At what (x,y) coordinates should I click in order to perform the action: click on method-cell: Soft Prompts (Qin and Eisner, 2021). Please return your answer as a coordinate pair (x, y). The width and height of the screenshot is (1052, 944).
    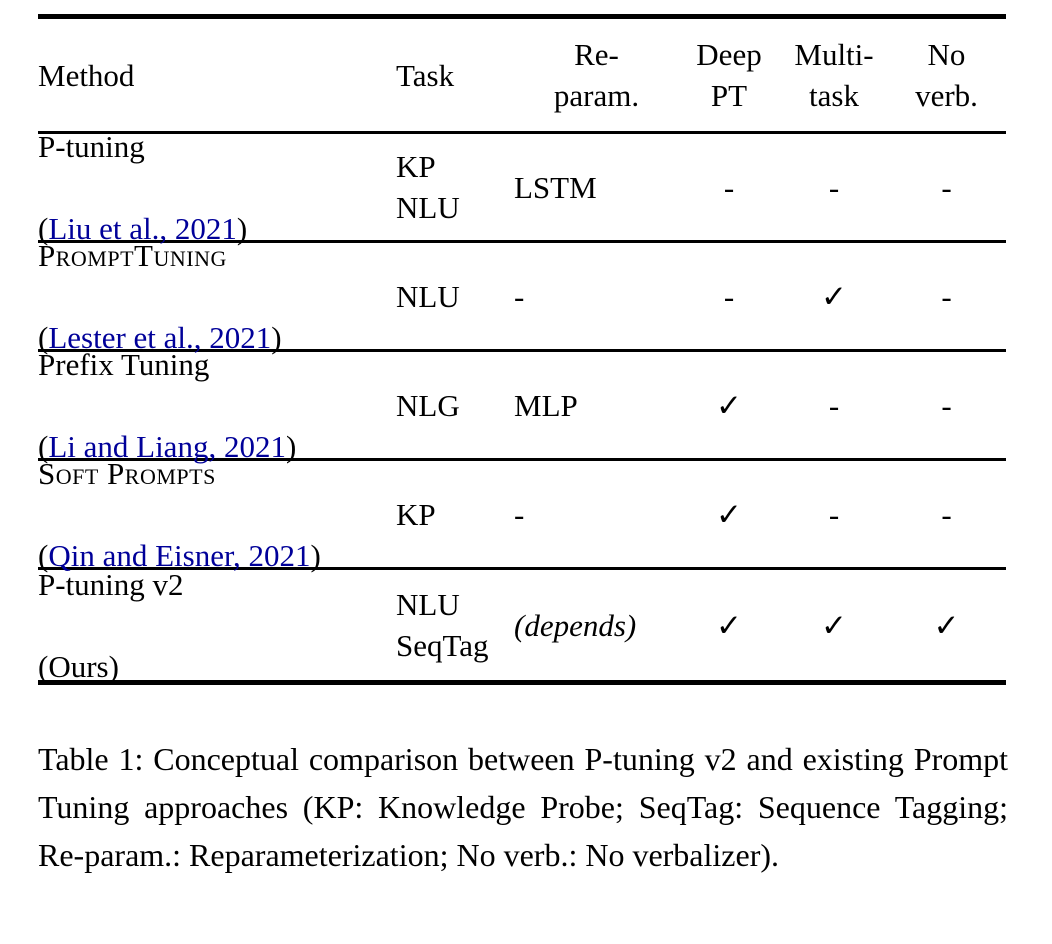
    Looking at the image, I should click on (217, 514).